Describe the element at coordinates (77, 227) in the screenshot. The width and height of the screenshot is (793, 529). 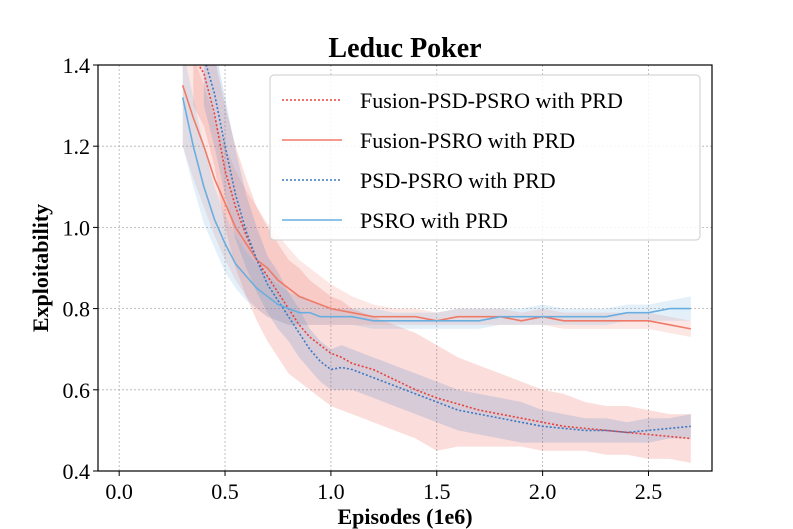
I see `y-tick-label: 1.0` at that location.